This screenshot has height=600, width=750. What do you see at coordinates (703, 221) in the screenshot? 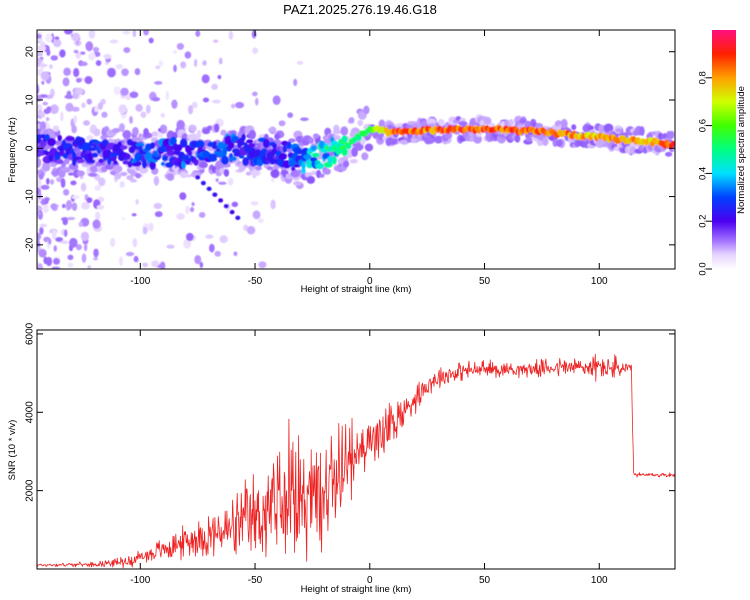
I see `colorbar-tick-label: 0.2` at bounding box center [703, 221].